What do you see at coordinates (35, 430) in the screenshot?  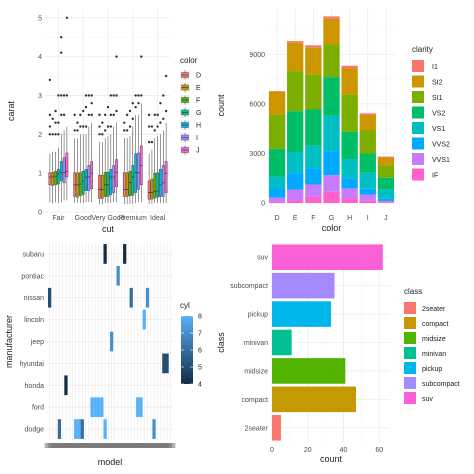 I see `y-tick-label: dodge` at bounding box center [35, 430].